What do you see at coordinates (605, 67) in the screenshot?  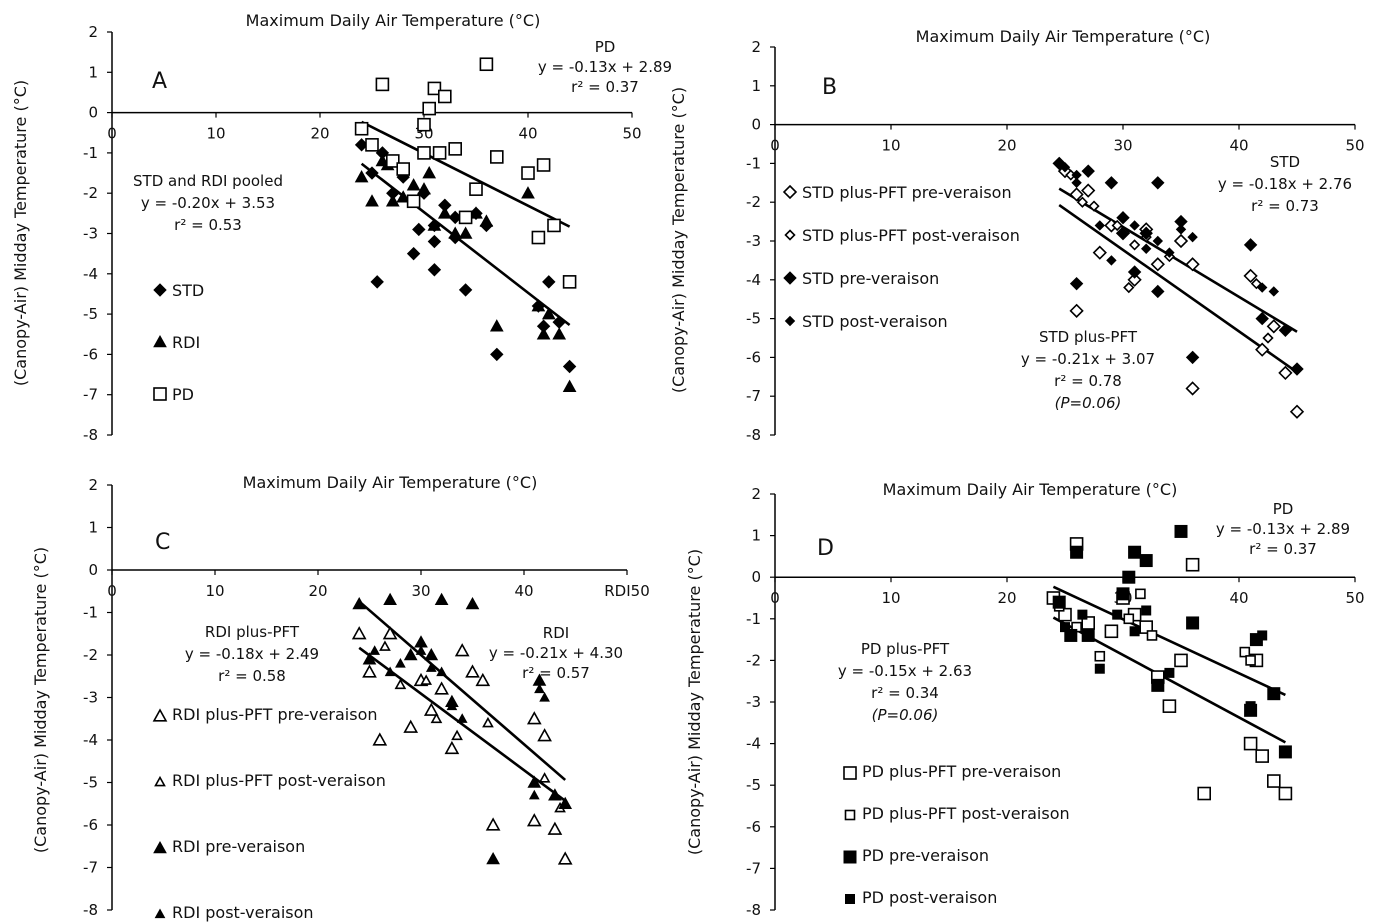 I see `annotation-line: y = -0.13x + 2.89` at bounding box center [605, 67].